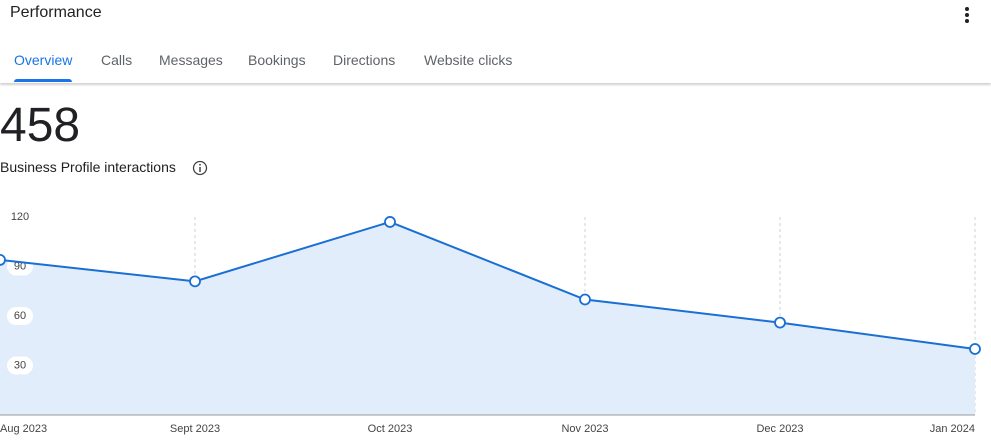 The height and width of the screenshot is (442, 991). Describe the element at coordinates (584, 429) in the screenshot. I see `x-tick-label: Nov 2023` at that location.